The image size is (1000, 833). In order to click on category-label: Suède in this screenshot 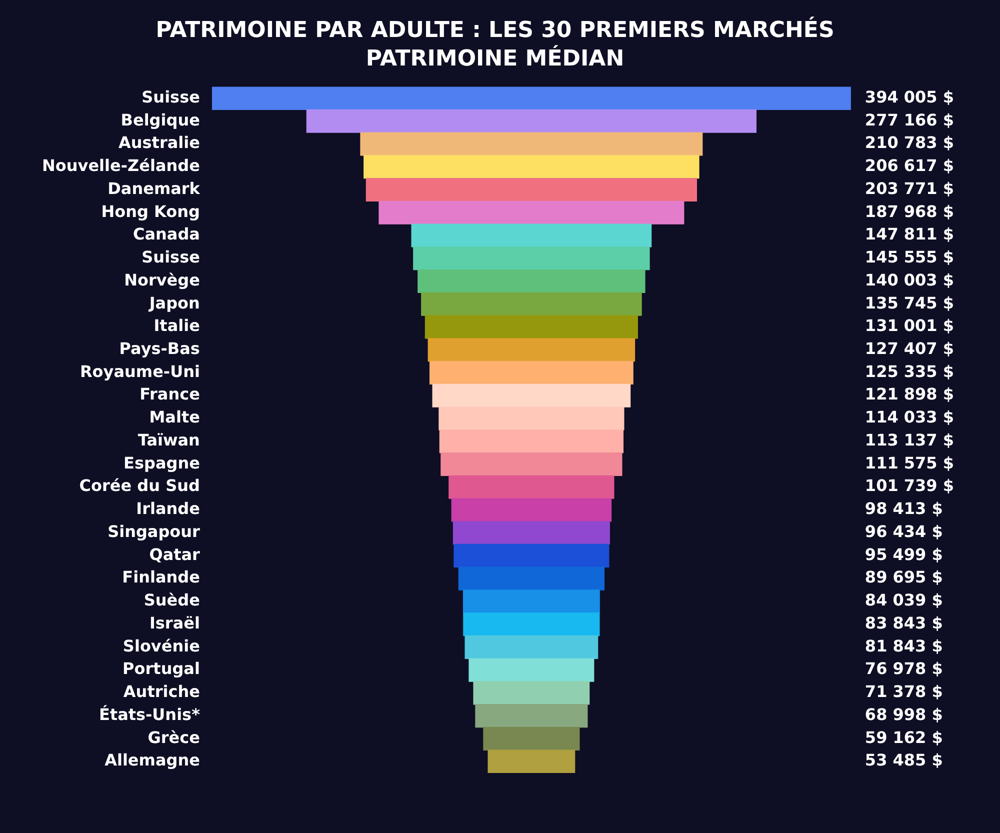, I will do `click(172, 600)`.